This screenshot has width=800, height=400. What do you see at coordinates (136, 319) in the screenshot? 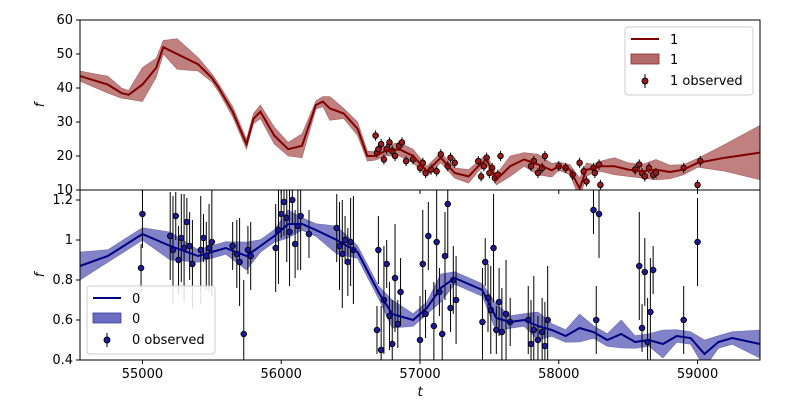
I see `legend-label-band: 0` at bounding box center [136, 319].